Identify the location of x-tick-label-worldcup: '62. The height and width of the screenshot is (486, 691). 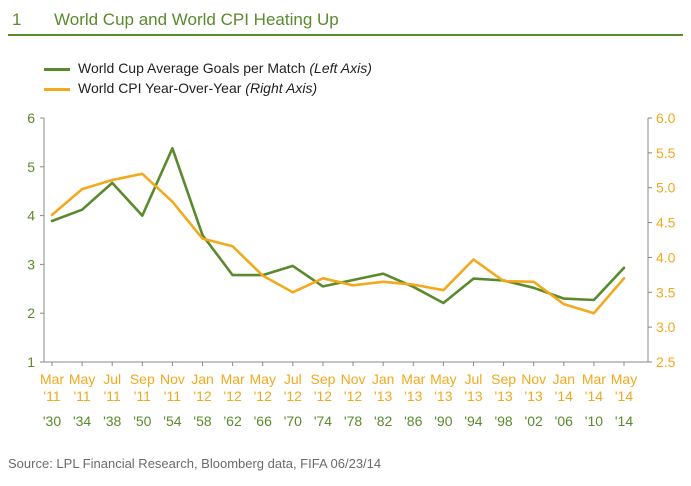
(233, 421).